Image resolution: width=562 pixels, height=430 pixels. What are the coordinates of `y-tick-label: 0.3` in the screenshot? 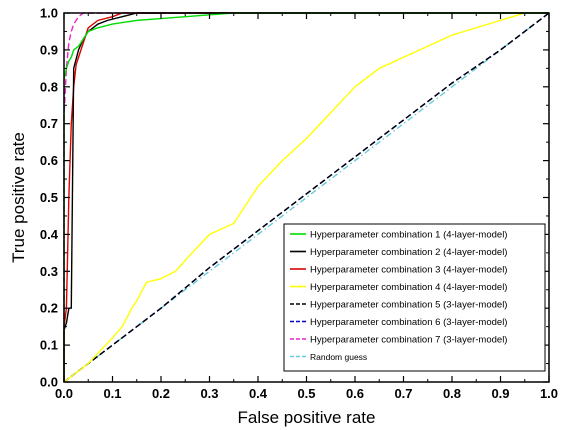 It's located at (49, 271).